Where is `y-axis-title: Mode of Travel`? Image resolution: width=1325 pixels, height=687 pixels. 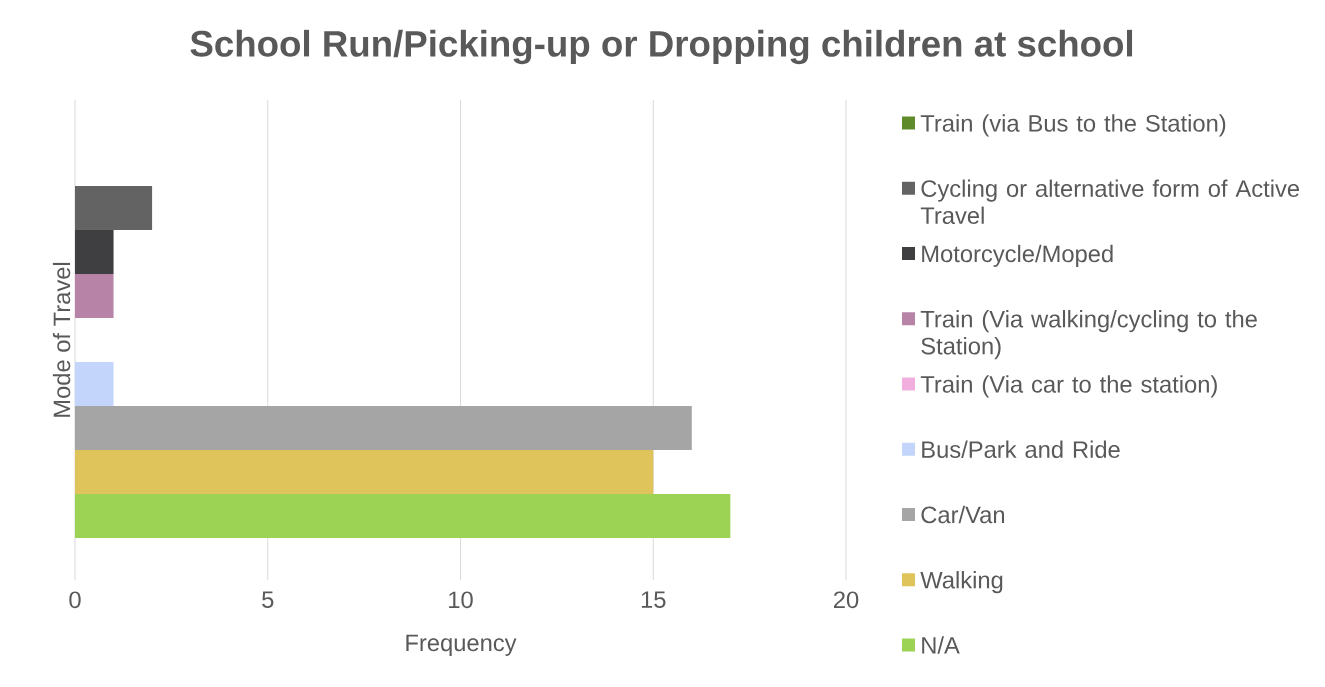
y-axis-title: Mode of Travel is located at coordinates (61, 339).